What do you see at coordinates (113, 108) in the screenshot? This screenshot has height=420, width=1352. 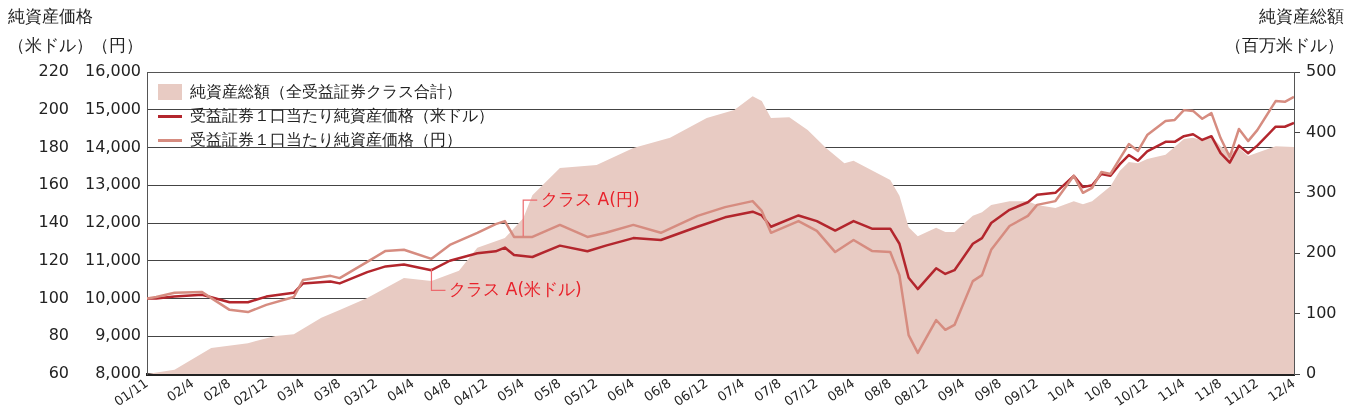 I see `y3-tick-label: 15,000` at bounding box center [113, 108].